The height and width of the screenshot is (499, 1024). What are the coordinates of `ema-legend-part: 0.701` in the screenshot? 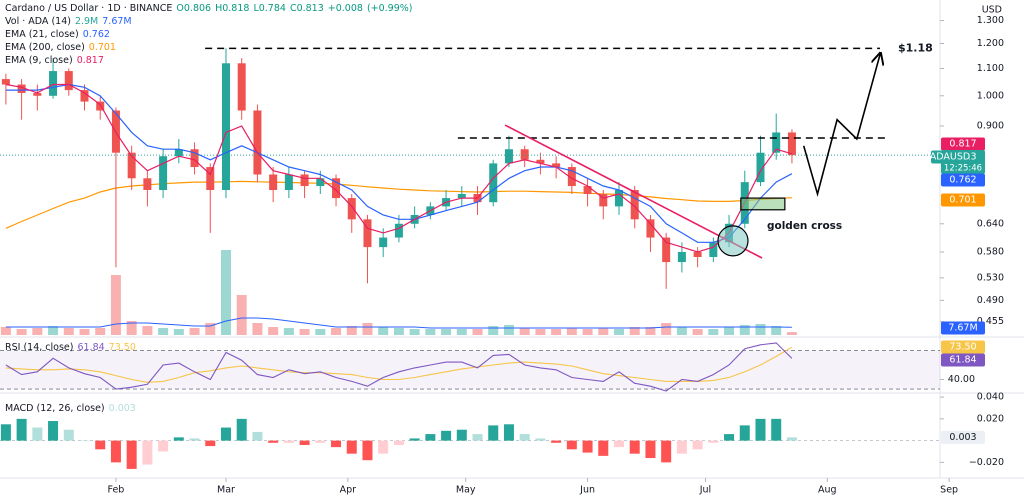 It's located at (102, 47).